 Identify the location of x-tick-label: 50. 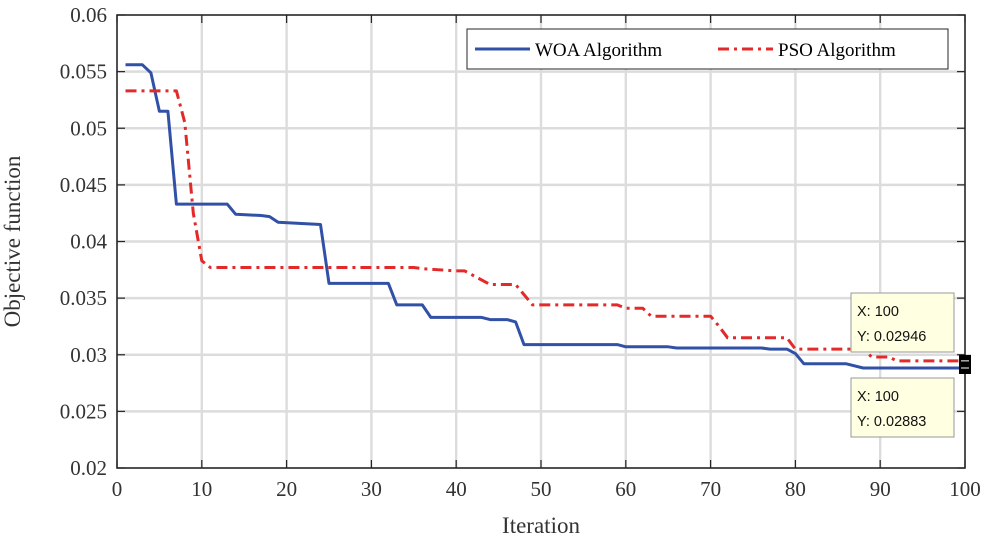
(541, 489).